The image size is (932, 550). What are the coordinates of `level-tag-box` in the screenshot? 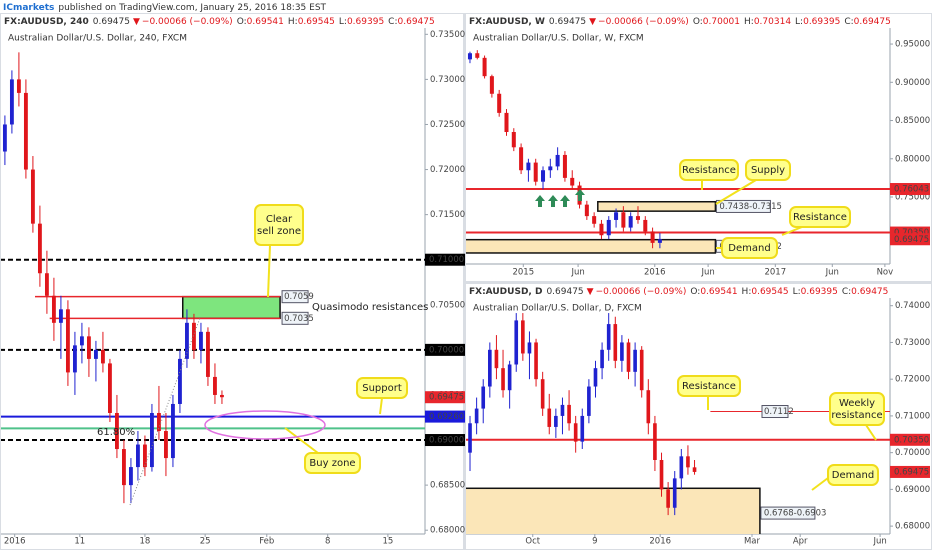 It's located at (295, 297).